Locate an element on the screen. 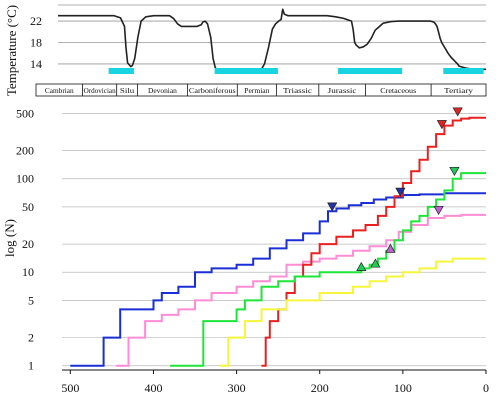  diversity-y-tick-label: 1 is located at coordinates (31, 366).